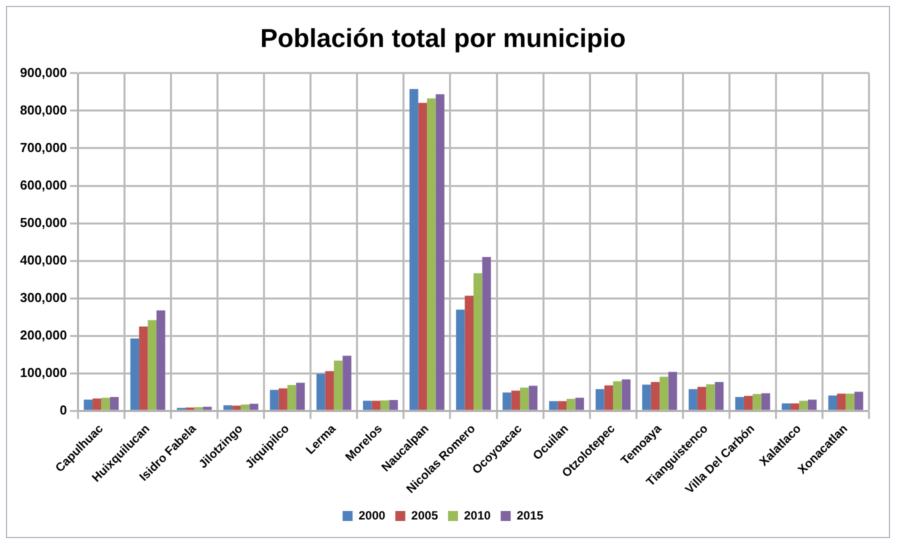 The height and width of the screenshot is (544, 904). What do you see at coordinates (43, 147) in the screenshot?
I see `y-tick-label: 700,000` at bounding box center [43, 147].